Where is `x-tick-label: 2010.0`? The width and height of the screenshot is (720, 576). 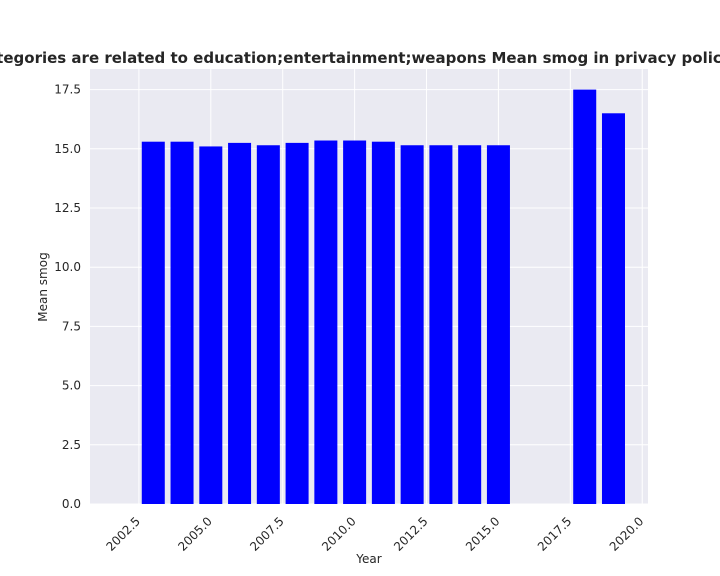 x-tick-label: 2010.0 is located at coordinates (339, 534).